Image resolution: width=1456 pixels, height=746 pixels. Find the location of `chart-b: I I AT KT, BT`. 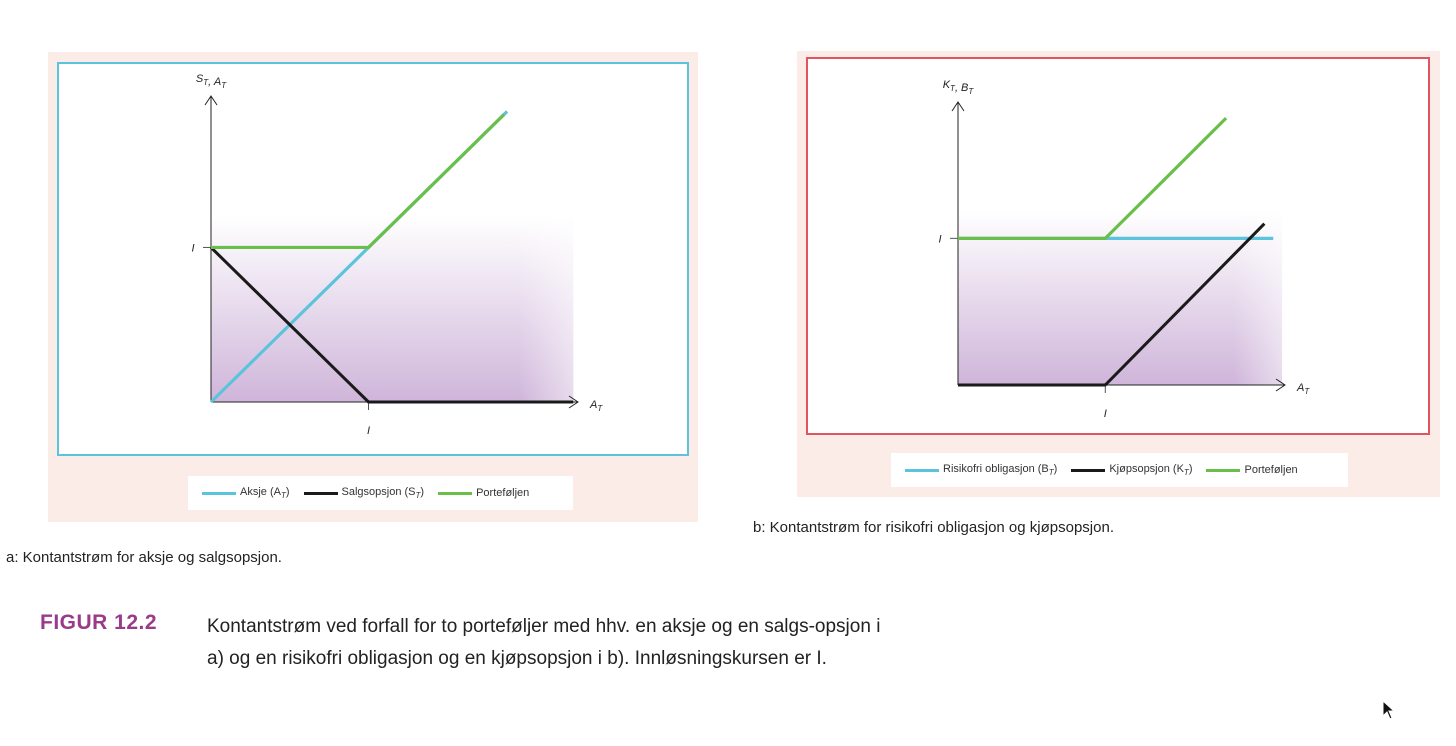

chart-b: I I AT KT, BT is located at coordinates (1124, 249).